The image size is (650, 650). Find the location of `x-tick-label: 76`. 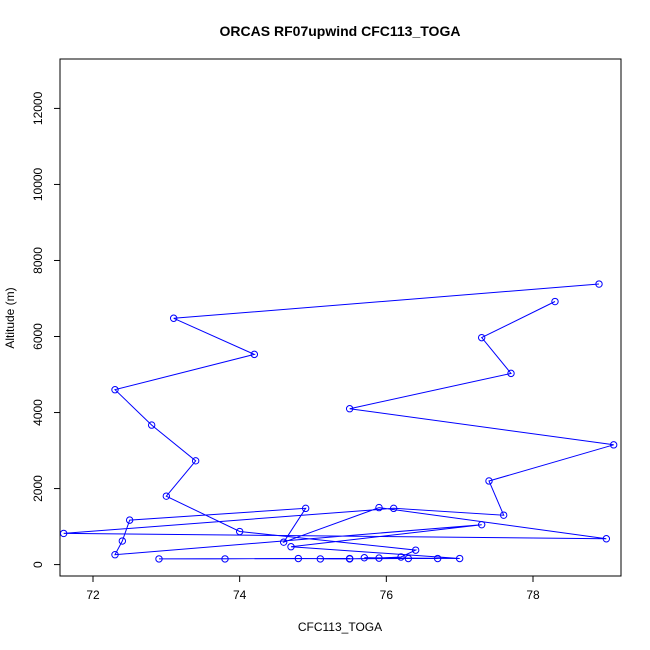

x-tick-label: 76 is located at coordinates (387, 595).